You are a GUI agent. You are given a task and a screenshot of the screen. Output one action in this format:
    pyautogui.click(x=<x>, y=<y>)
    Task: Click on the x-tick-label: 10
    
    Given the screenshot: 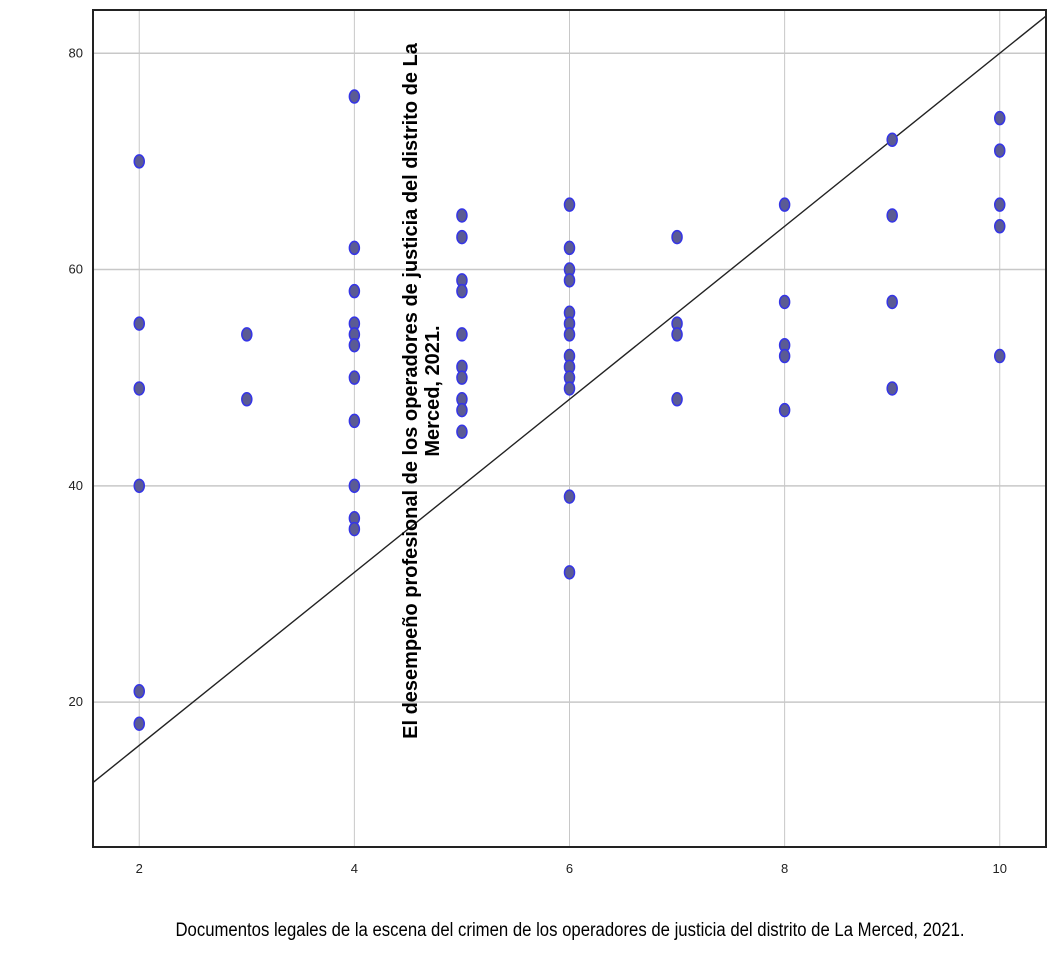 What is the action you would take?
    pyautogui.click(x=1000, y=868)
    